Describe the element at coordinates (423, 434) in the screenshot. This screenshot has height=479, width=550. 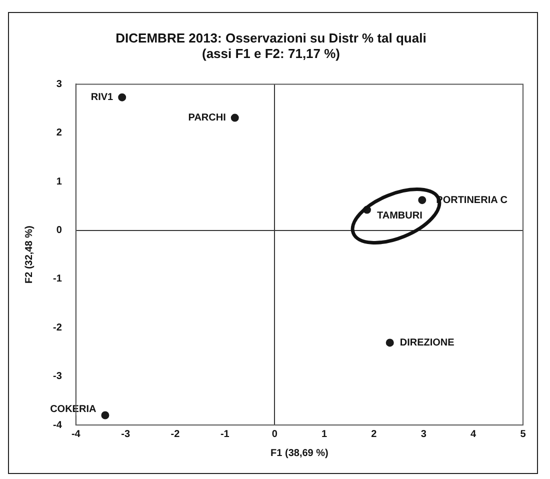
I see `x-tick-label: 3` at that location.